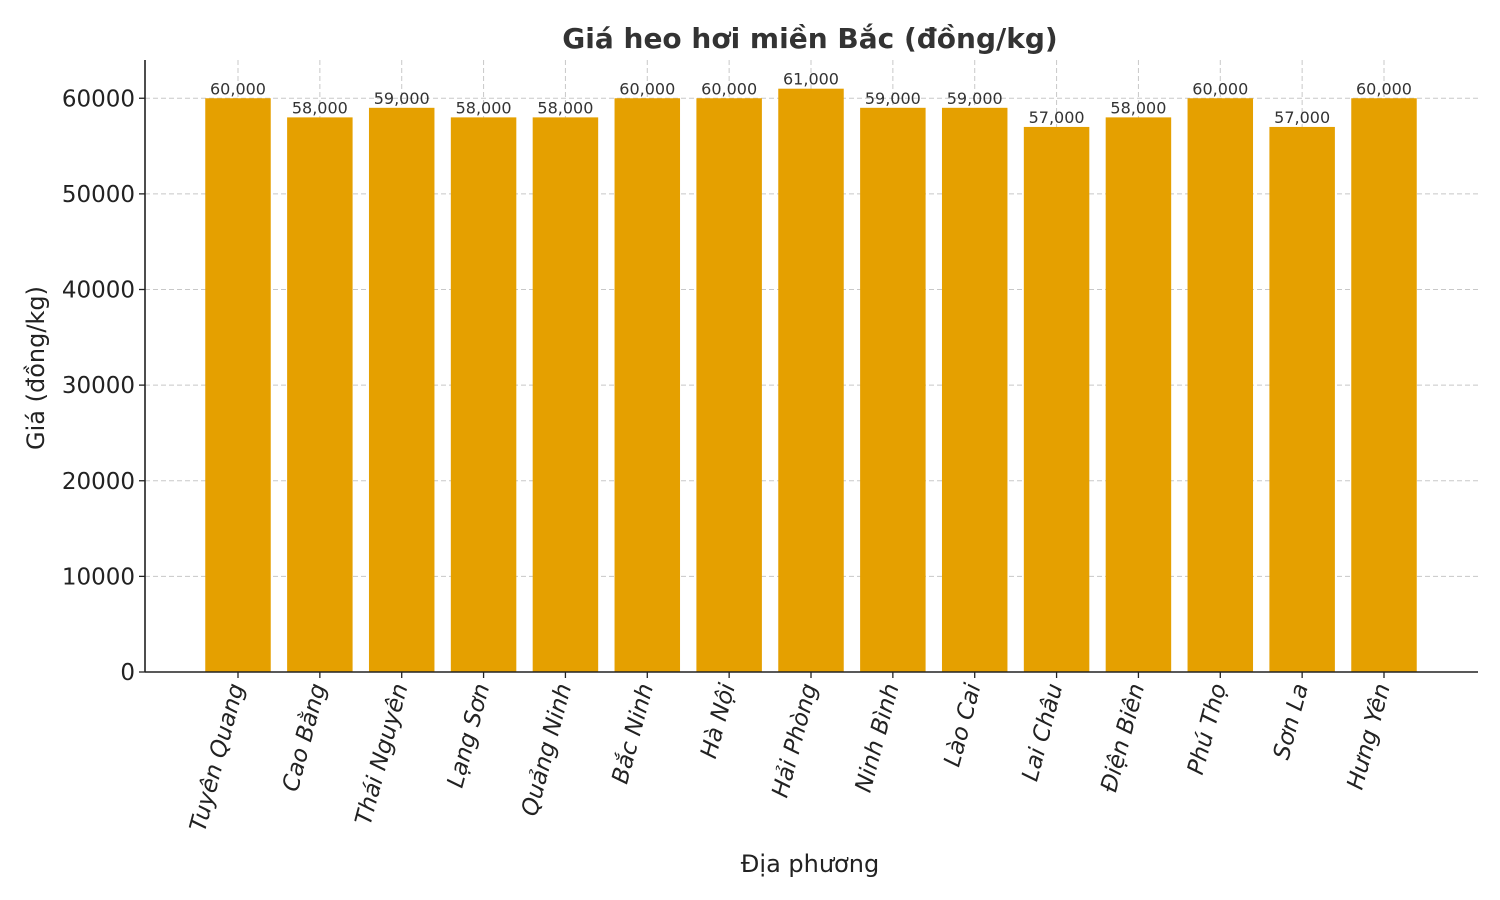 This screenshot has width=1500, height=900. Describe the element at coordinates (878, 738) in the screenshot. I see `x-tick-label: Ninh Bình` at that location.